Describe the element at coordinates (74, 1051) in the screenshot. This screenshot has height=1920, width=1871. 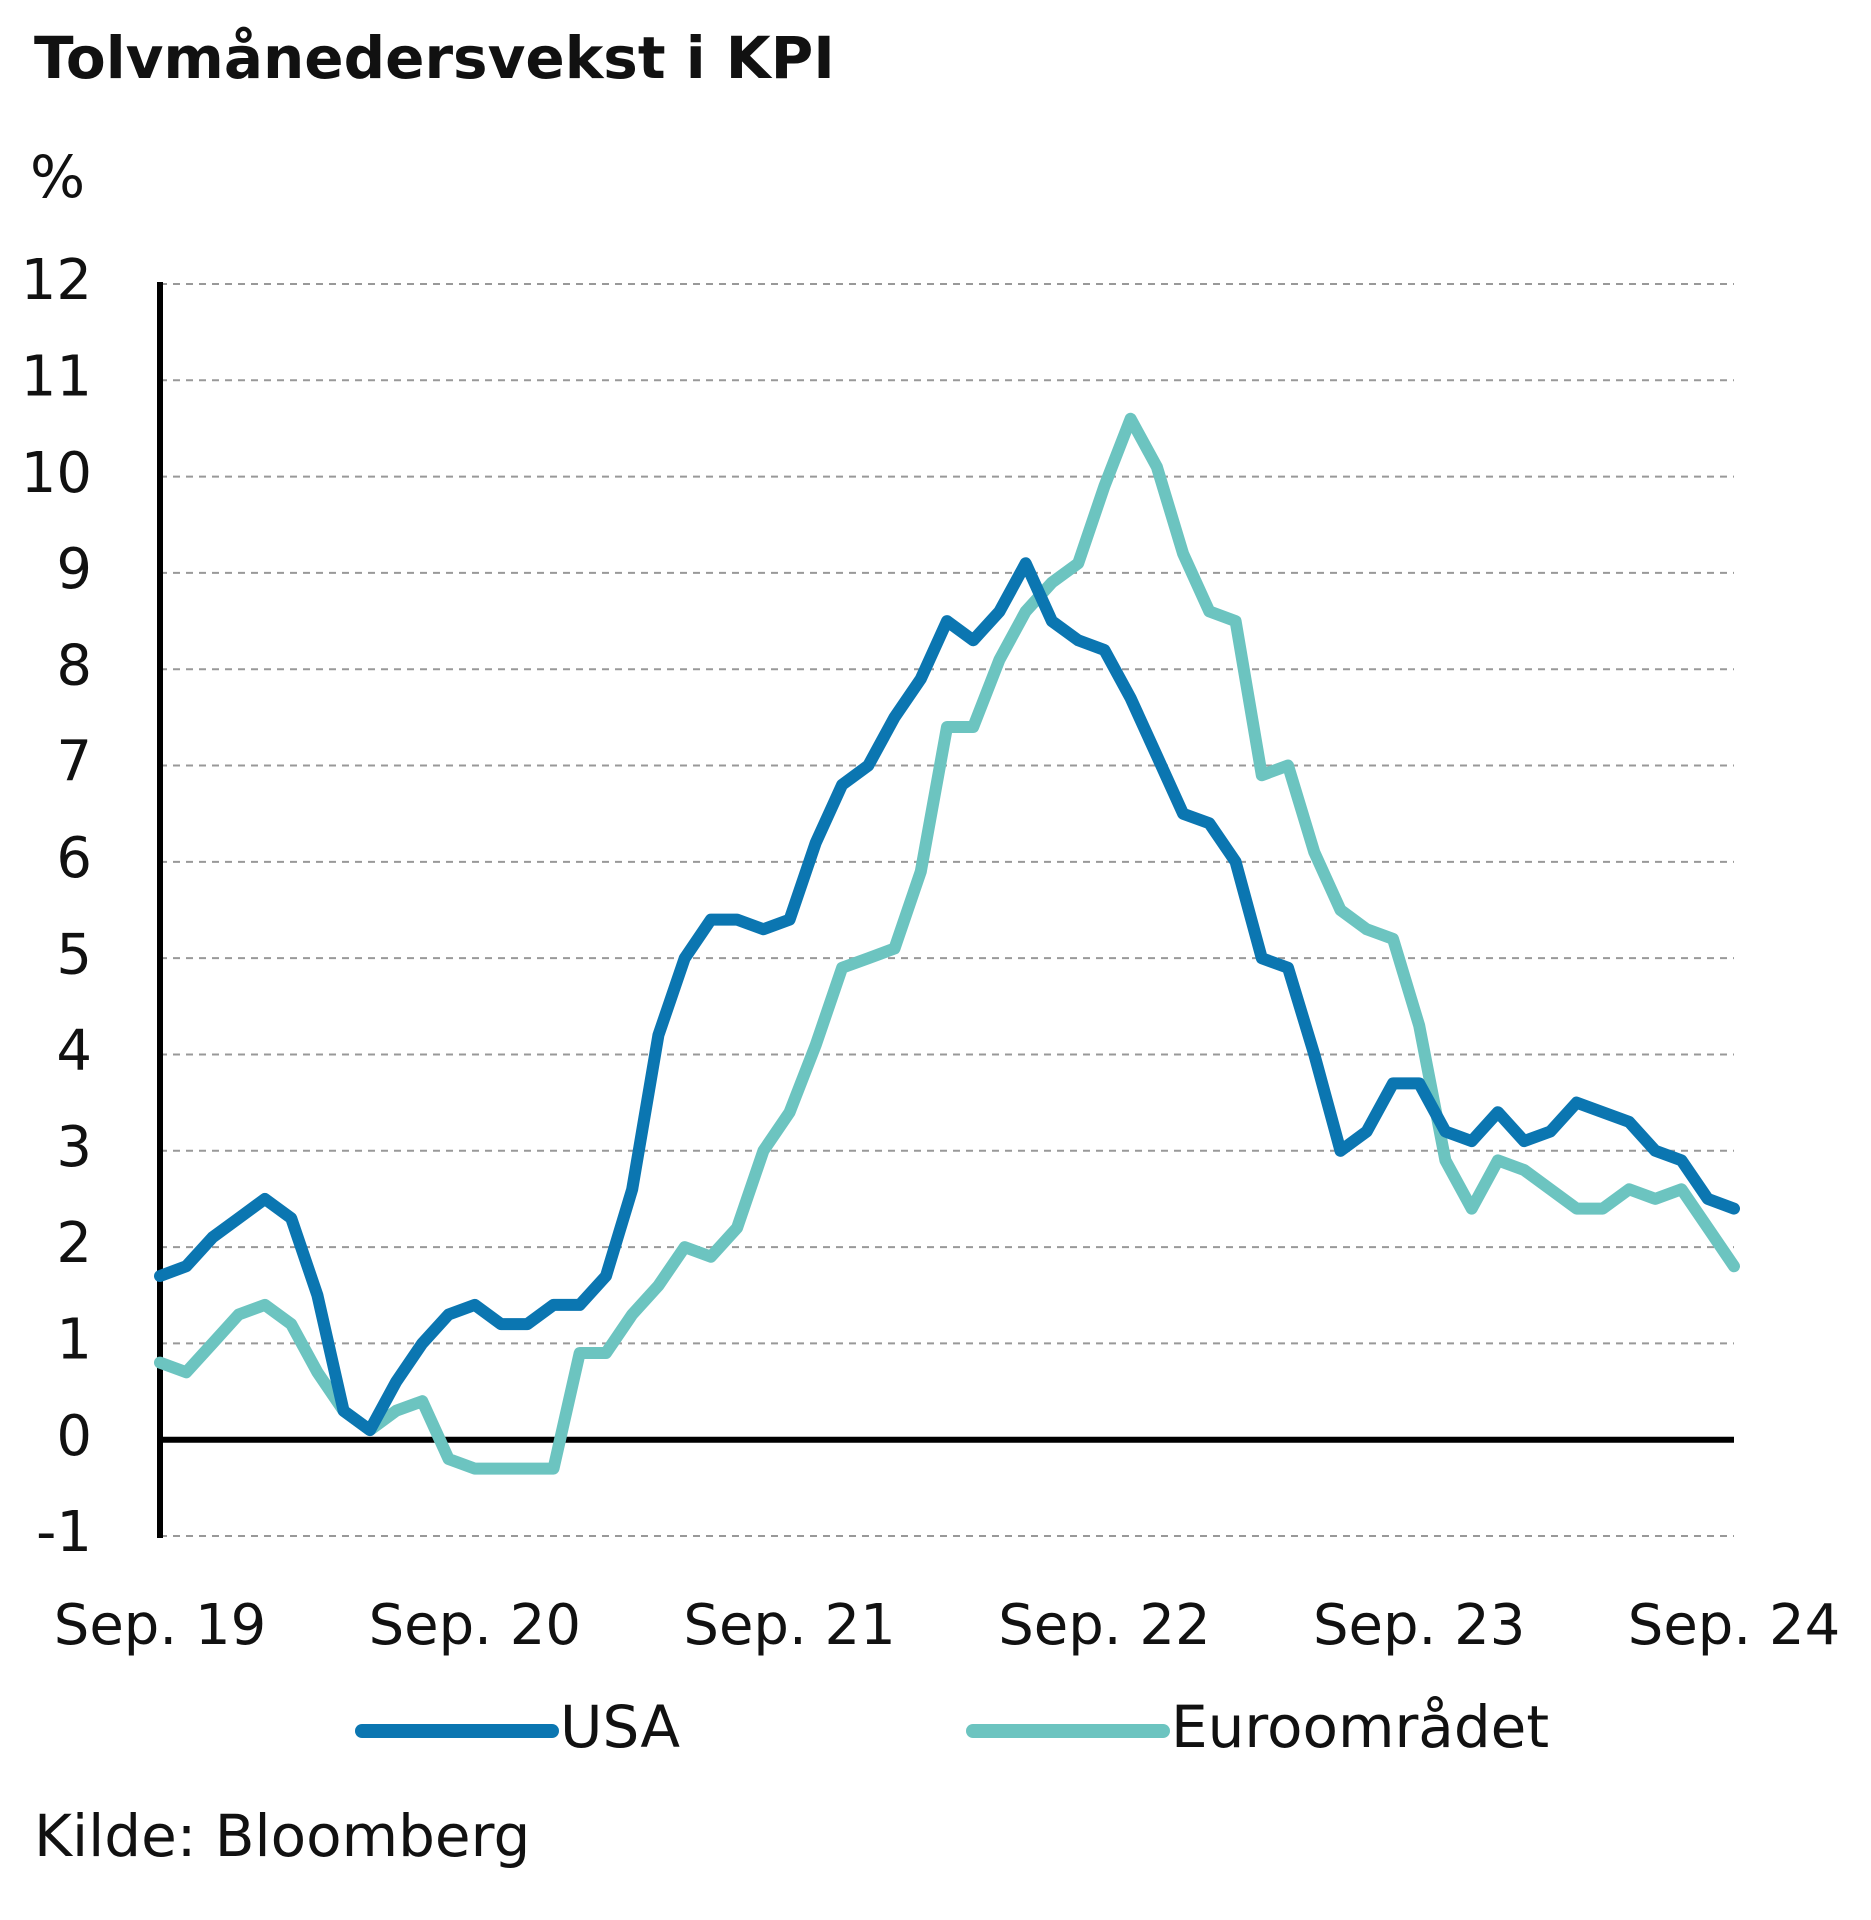
I see `y-tick-label: 4` at that location.